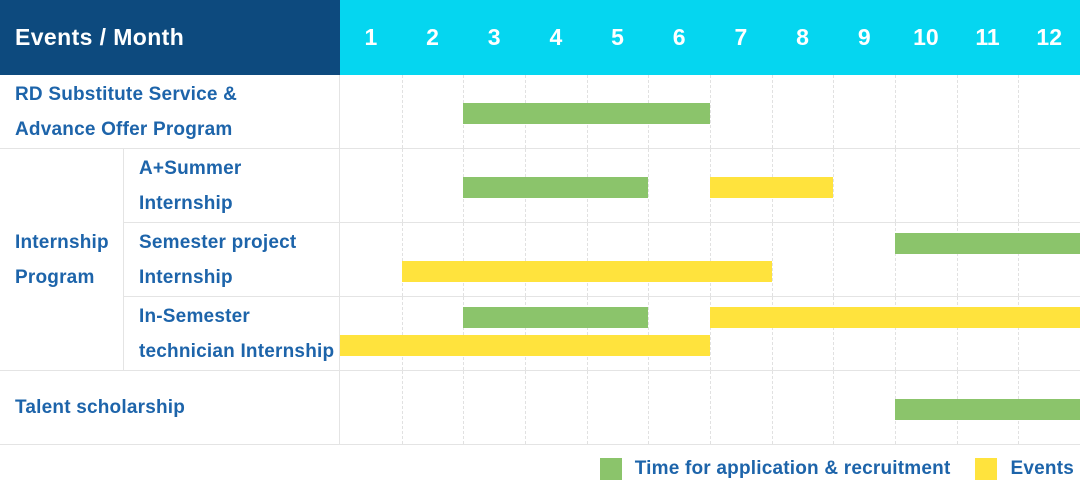 The width and height of the screenshot is (1080, 494). I want to click on month-label: 1, so click(371, 37).